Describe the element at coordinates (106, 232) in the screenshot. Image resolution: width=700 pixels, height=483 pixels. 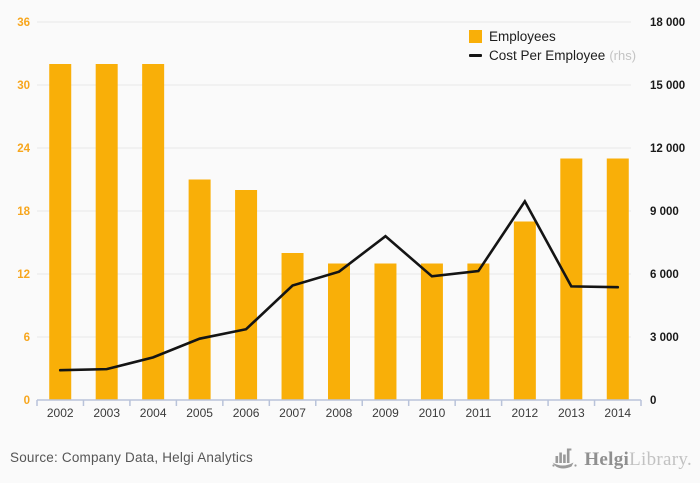
I see `bar-2003` at that location.